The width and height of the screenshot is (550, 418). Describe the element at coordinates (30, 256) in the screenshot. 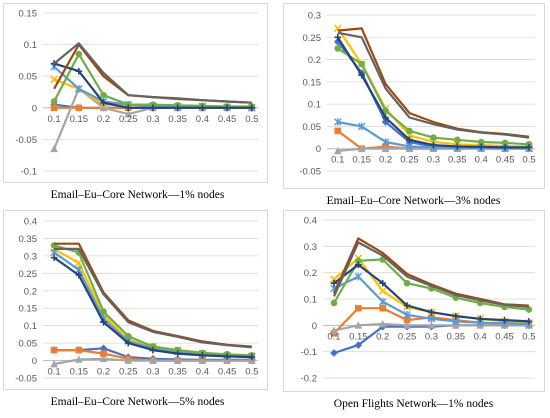

I see `y-tick-label: 0.3` at that location.